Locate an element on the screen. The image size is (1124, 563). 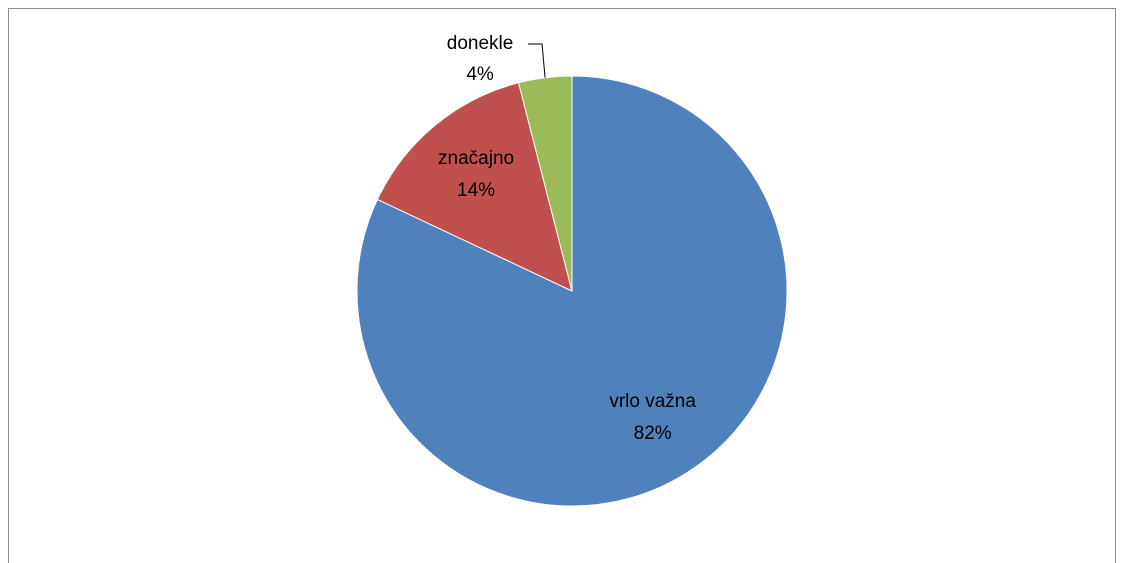
slice-value-label: 4% is located at coordinates (480, 74).